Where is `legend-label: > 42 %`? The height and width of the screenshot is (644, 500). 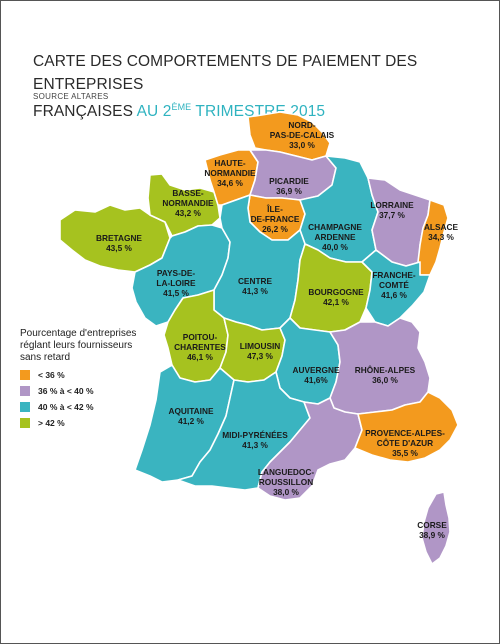
legend-label: > 42 % is located at coordinates (51, 423).